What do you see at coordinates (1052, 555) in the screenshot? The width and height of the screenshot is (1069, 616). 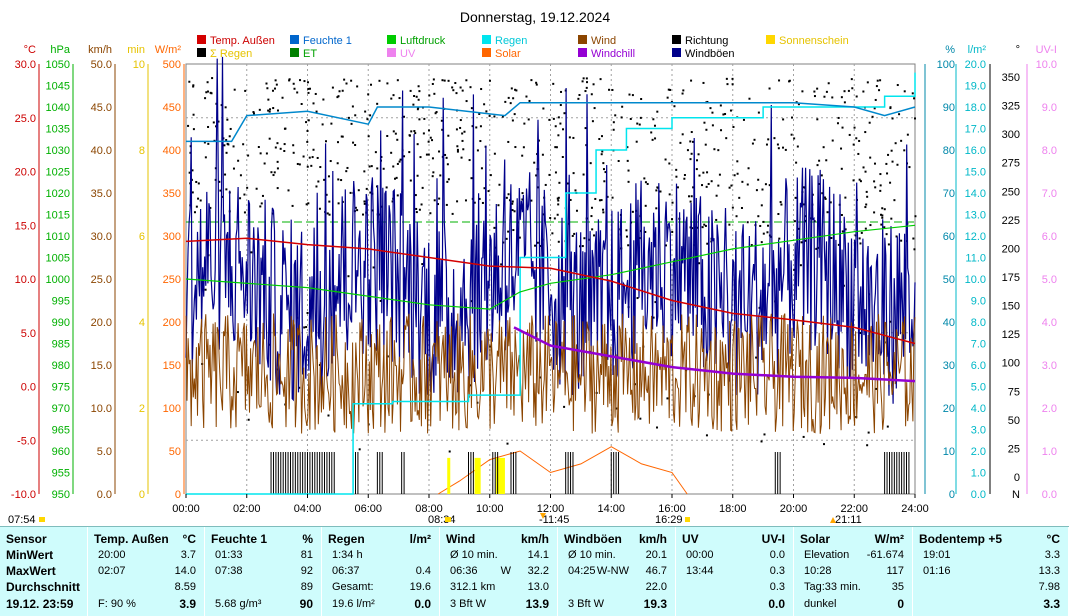 I see `table-cell: 3.3` at bounding box center [1052, 555].